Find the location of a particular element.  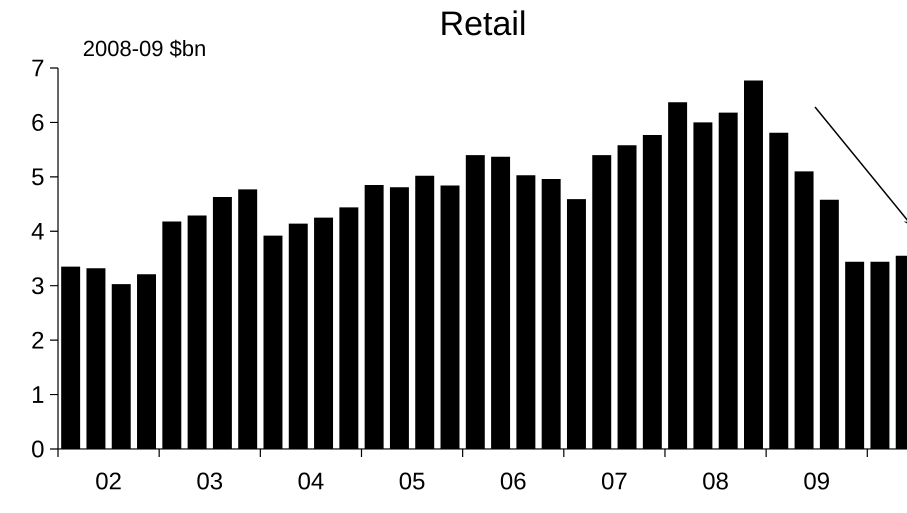

x-tick-label: 07 is located at coordinates (614, 481).